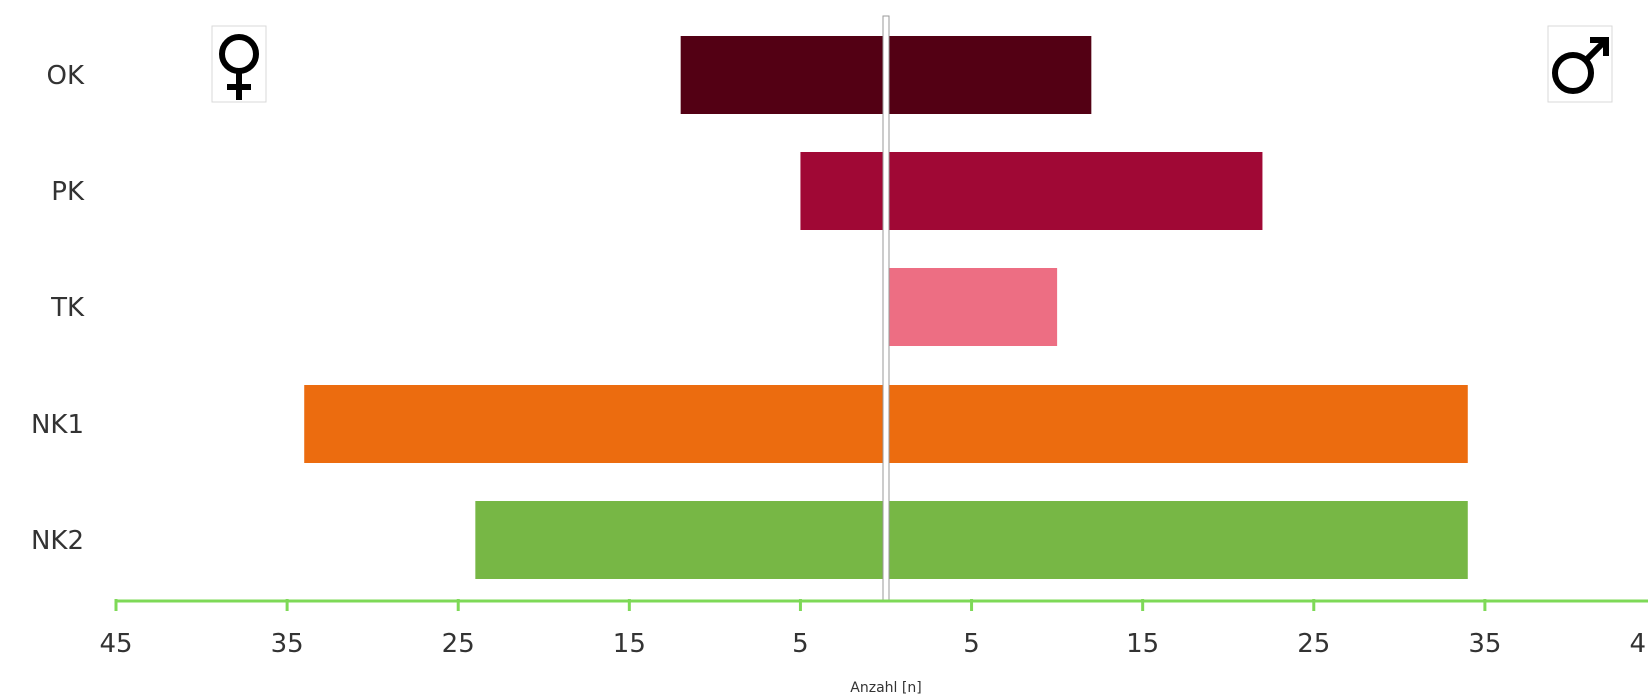 This screenshot has height=700, width=1648. I want to click on category-label-pk: PK, so click(68, 192).